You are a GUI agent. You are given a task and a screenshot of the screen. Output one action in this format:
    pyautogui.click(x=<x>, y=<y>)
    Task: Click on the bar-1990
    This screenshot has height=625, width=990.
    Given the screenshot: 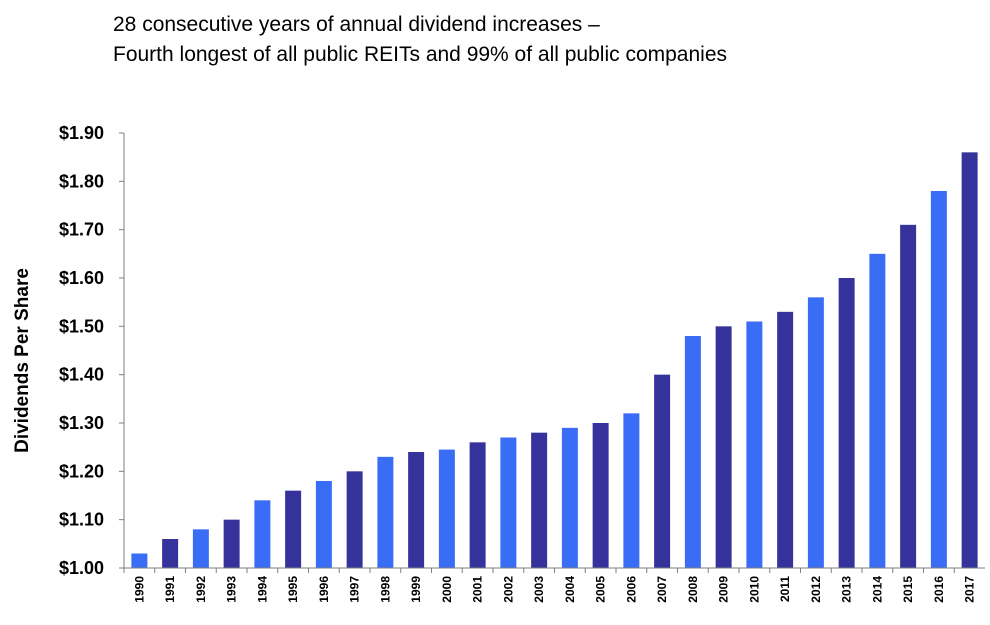 What is the action you would take?
    pyautogui.click(x=139, y=560)
    